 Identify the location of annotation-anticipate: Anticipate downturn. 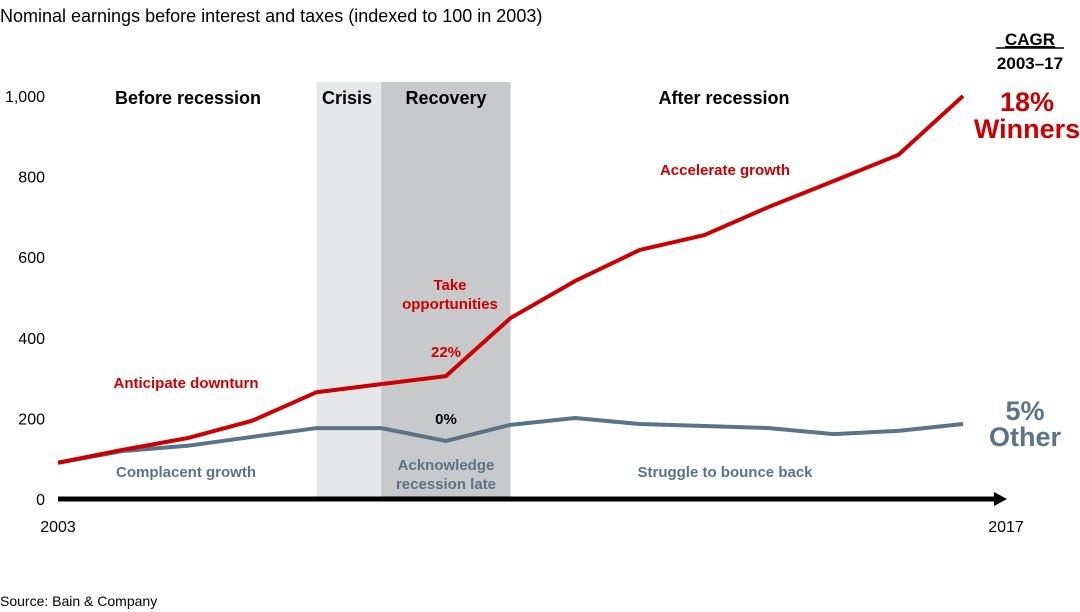
(186, 383).